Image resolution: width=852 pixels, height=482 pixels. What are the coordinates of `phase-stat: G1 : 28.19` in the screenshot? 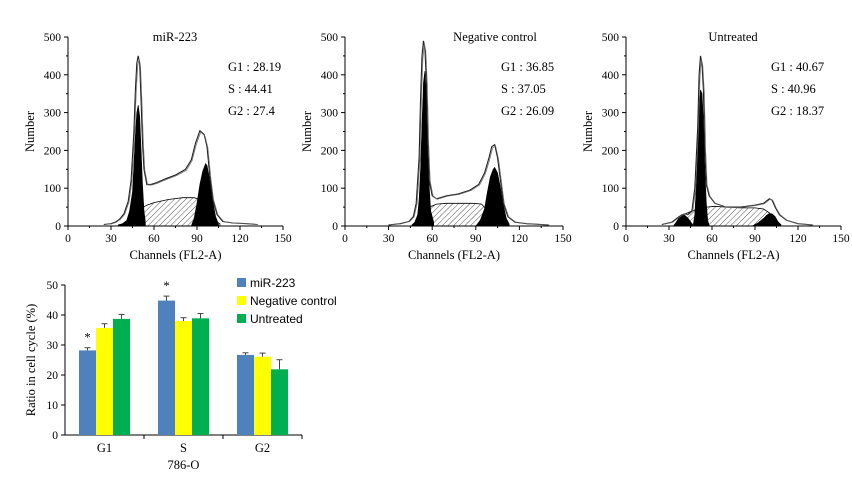 It's located at (254, 67).